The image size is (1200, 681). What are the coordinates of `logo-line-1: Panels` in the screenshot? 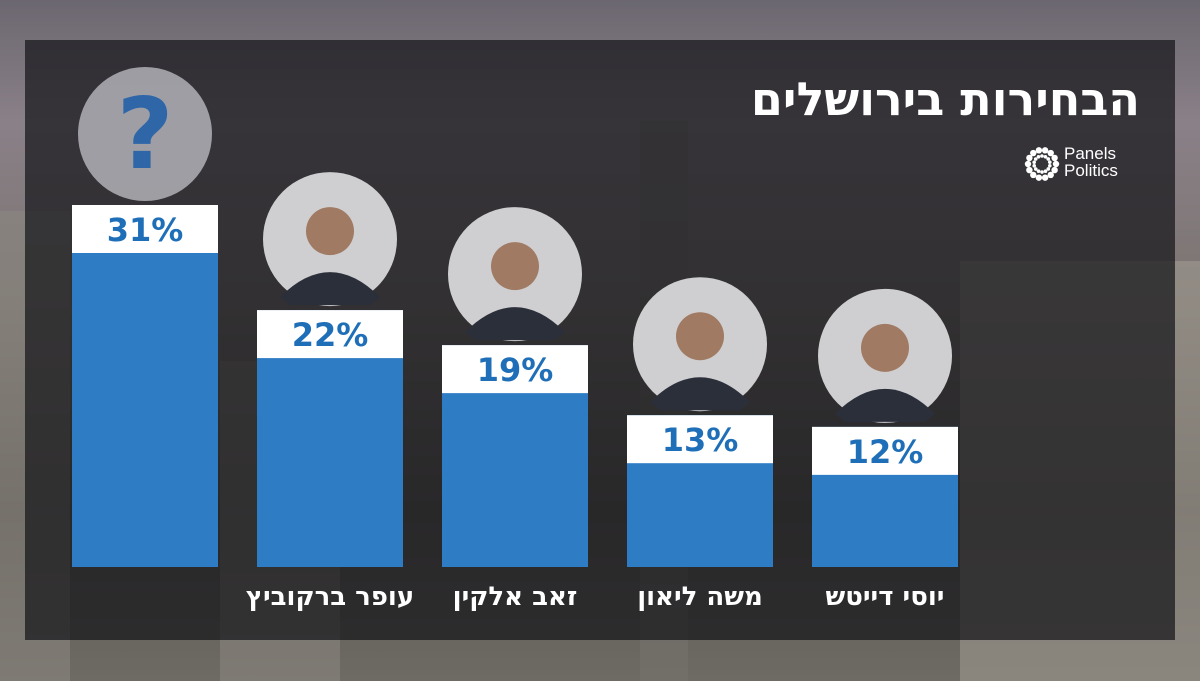 It's located at (1090, 153).